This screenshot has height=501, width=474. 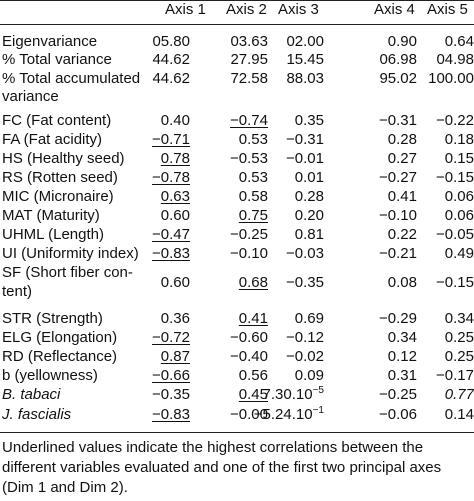 What do you see at coordinates (175, 158) in the screenshot?
I see `cell-axis-1: 0.78` at bounding box center [175, 158].